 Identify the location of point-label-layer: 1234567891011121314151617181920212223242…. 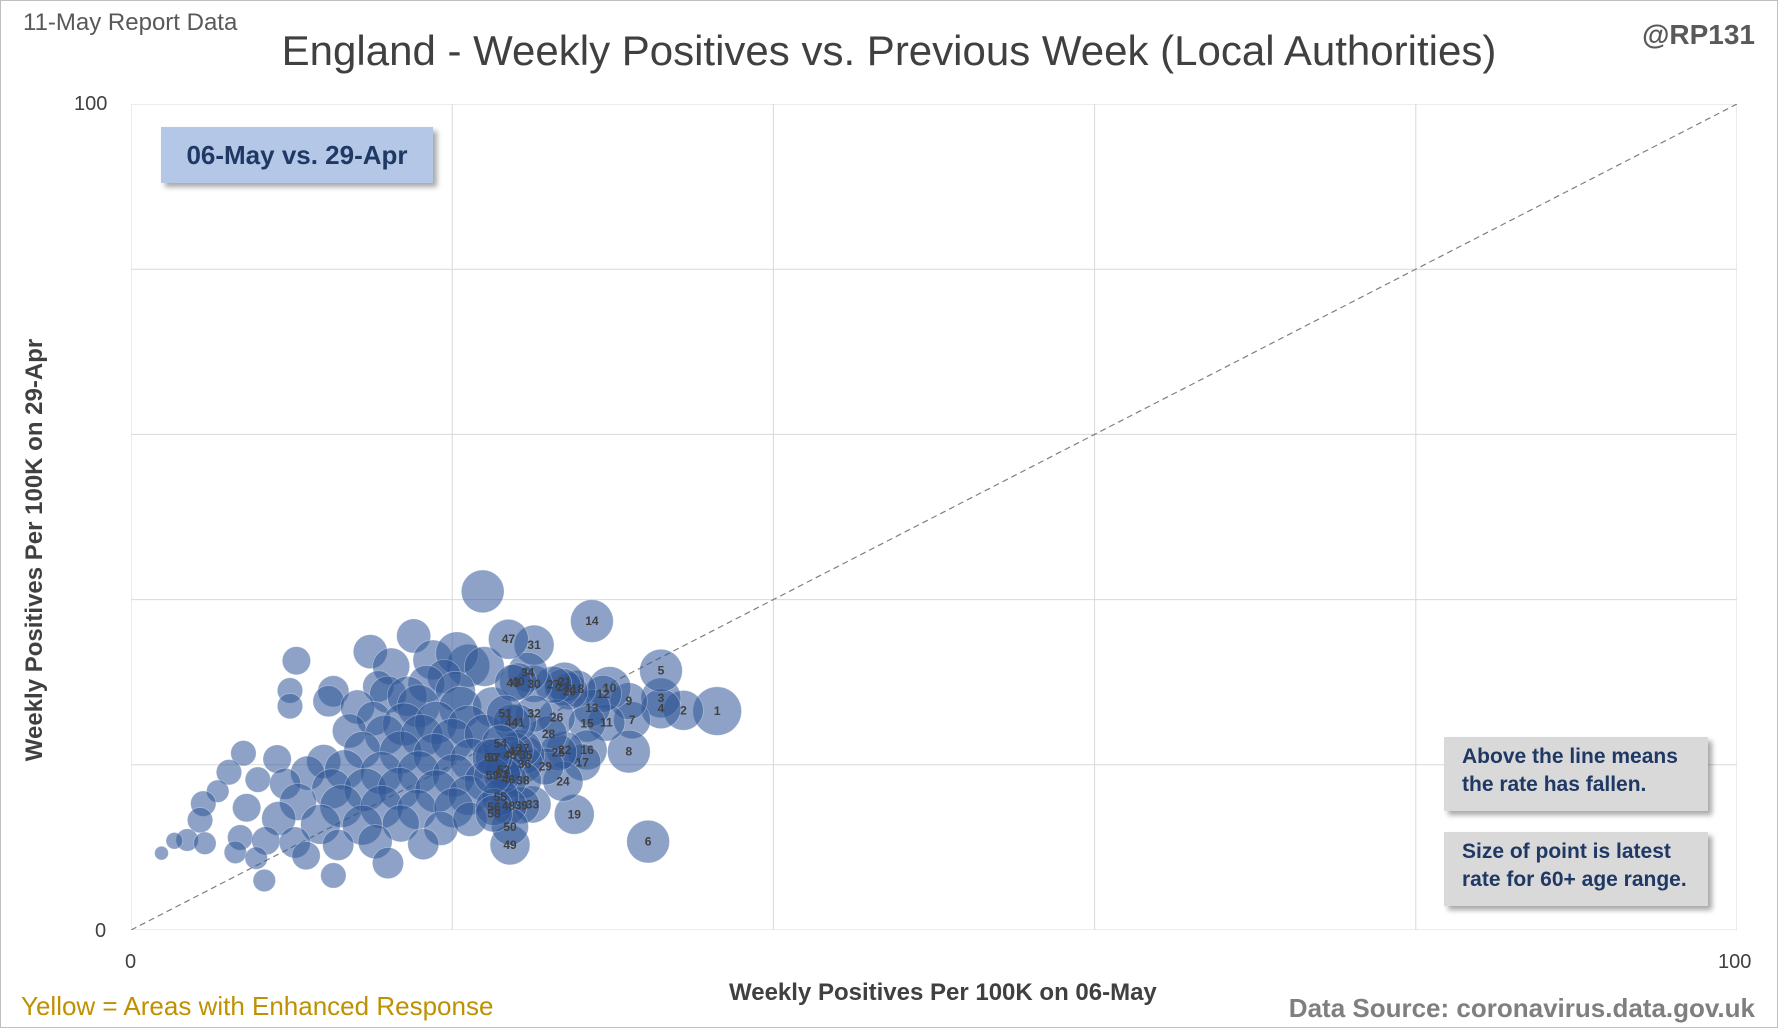
(602, 733).